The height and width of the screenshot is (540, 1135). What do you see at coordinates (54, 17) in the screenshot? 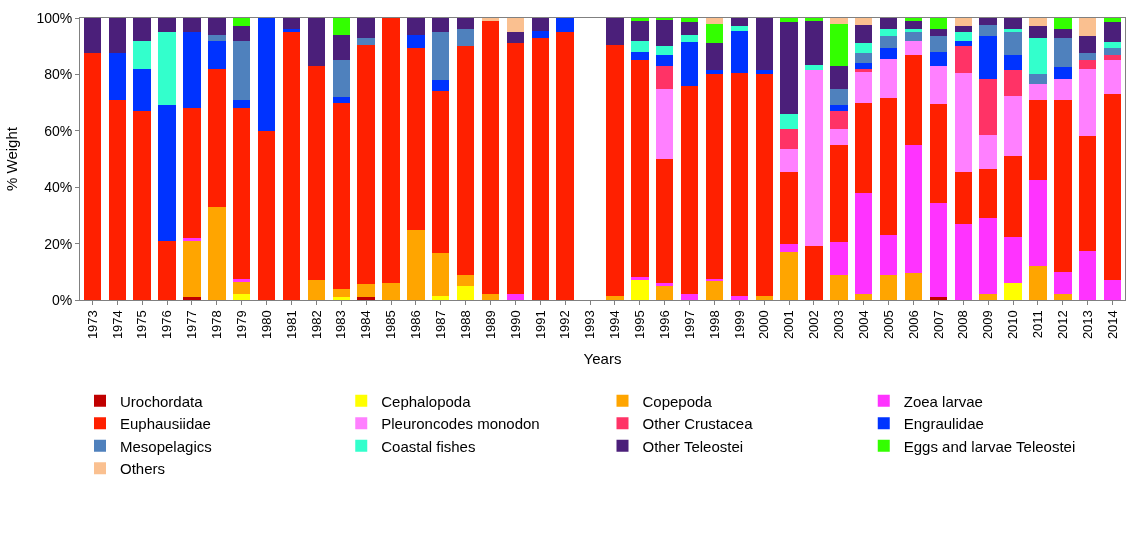
I see `y-tick-label: 100%` at bounding box center [54, 17].